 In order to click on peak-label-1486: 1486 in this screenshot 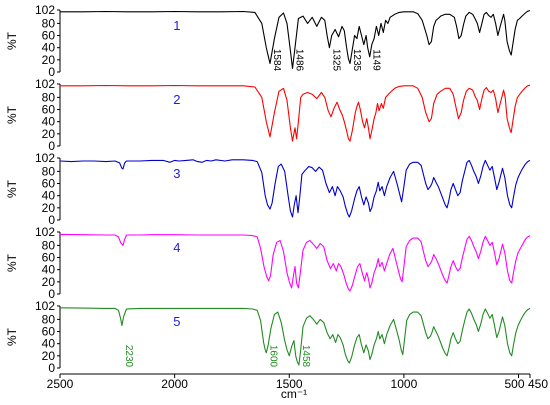, I will do `click(298, 60)`.